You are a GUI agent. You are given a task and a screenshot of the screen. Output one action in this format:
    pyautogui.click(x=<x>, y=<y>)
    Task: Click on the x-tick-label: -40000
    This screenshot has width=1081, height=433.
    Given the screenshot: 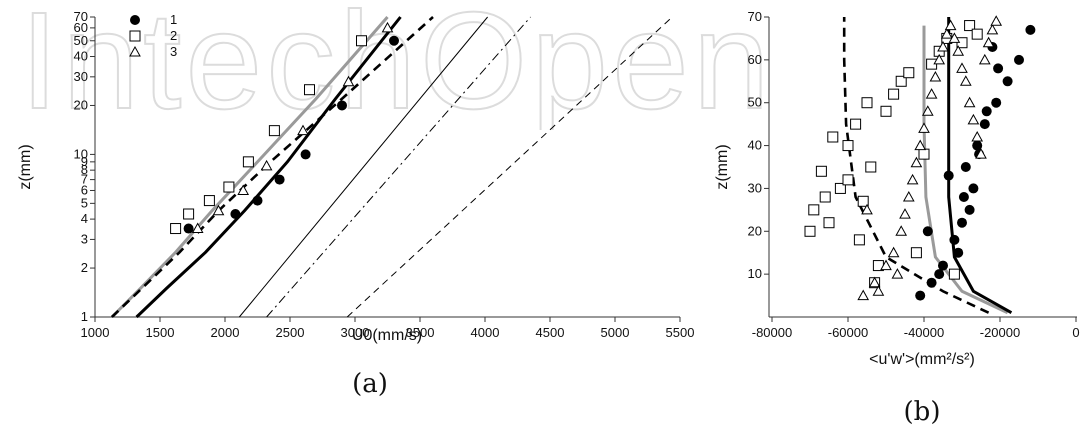 What is the action you would take?
    pyautogui.click(x=924, y=332)
    